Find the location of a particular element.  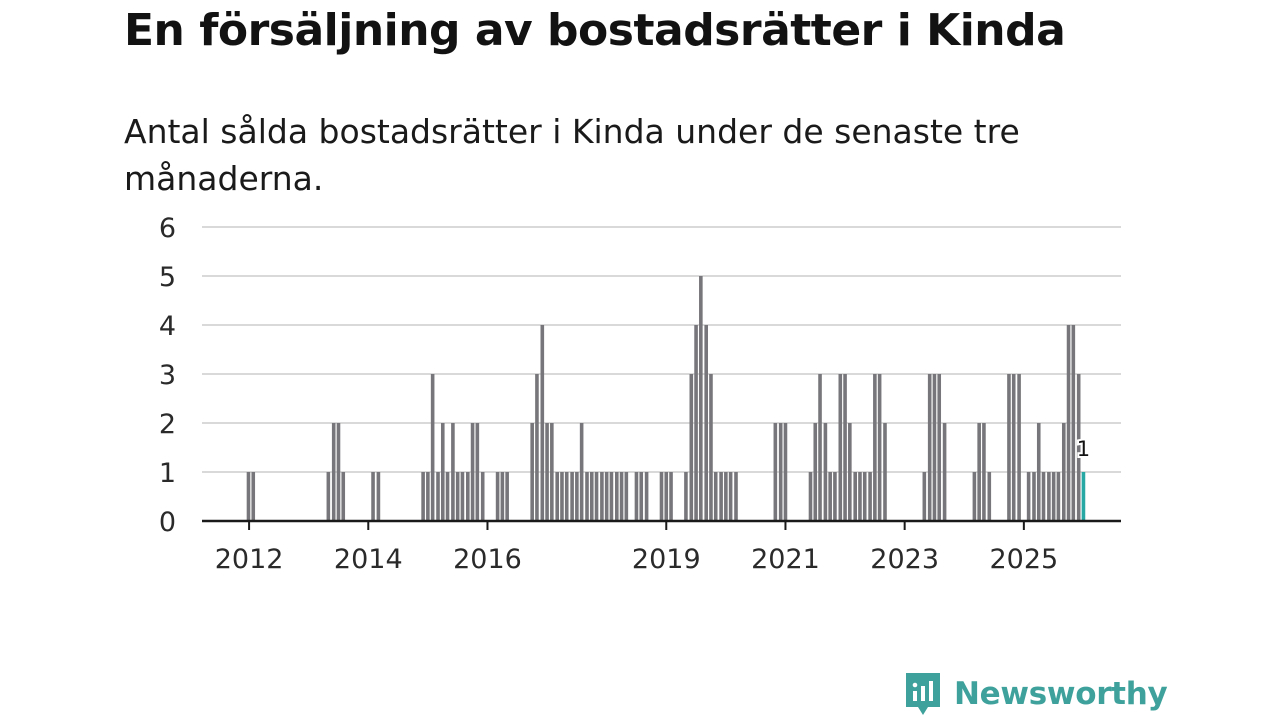

newsworthy-logo-icon is located at coordinates (923, 694).